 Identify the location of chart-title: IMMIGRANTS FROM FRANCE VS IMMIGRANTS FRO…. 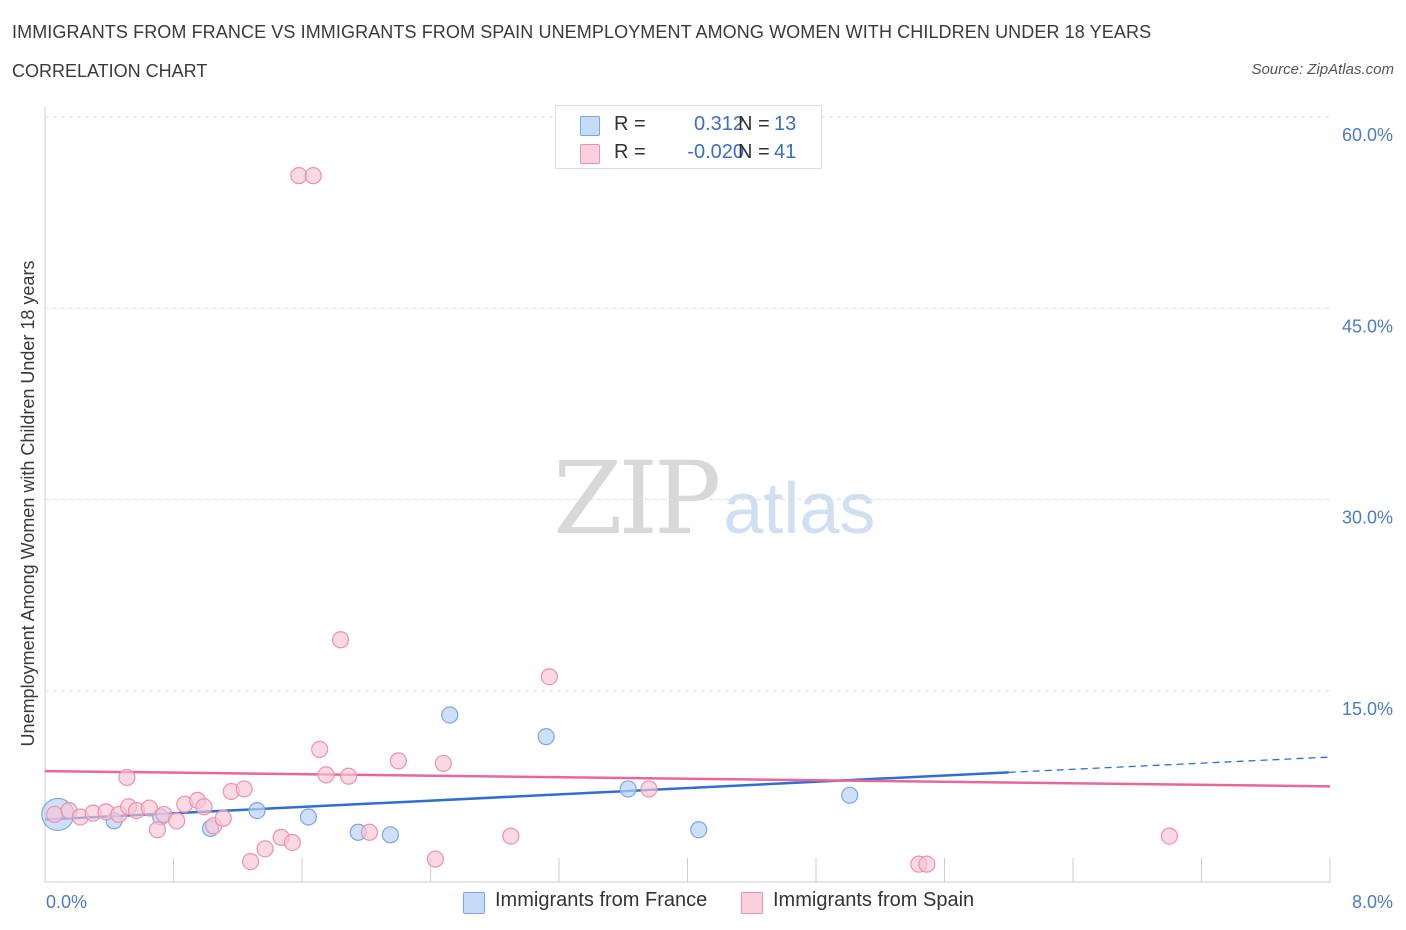
(582, 32).